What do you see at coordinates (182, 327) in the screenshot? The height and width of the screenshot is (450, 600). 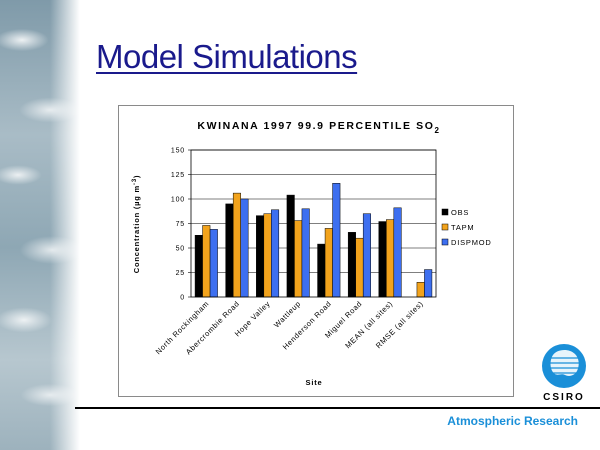 I see `x-tick-label: North Rockingham` at bounding box center [182, 327].